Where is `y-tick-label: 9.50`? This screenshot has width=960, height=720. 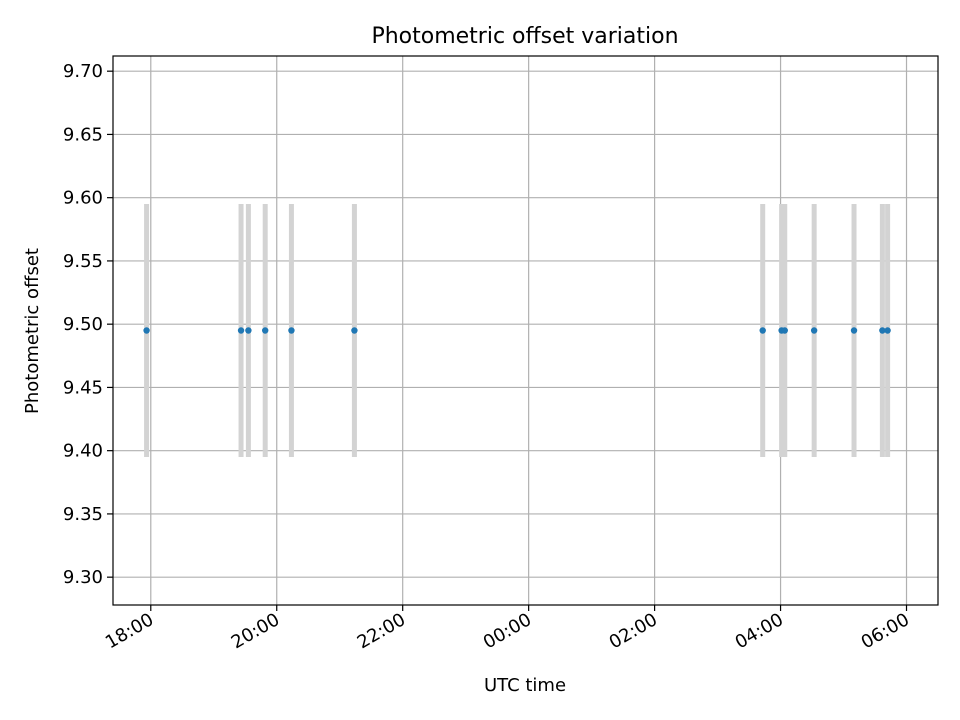
y-tick-label: 9.50 is located at coordinates (83, 324).